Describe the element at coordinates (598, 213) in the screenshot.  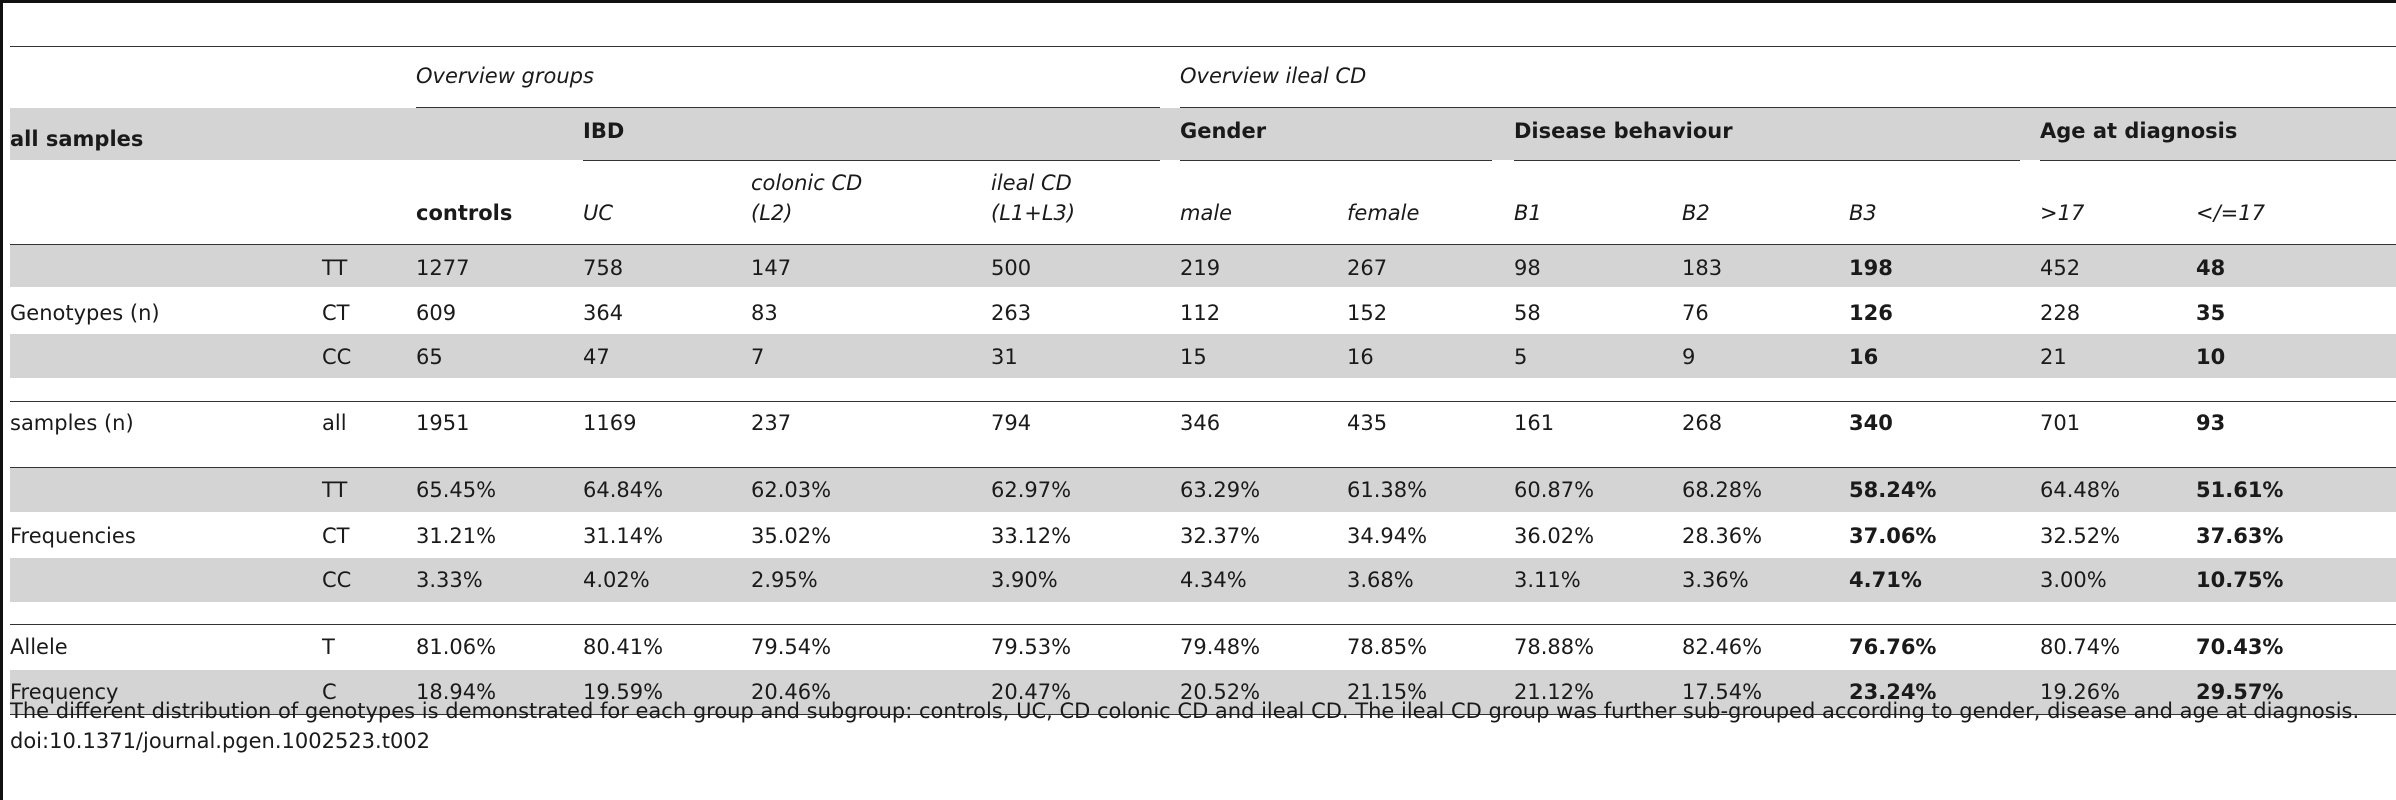
I see `col-header-uc: UC` at that location.